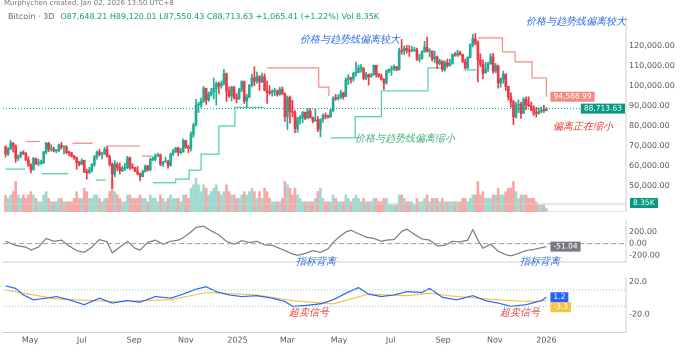 The height and width of the screenshot is (364, 680). What do you see at coordinates (649, 125) in the screenshot?
I see `y-tick-label: 80,000.00` at bounding box center [649, 125].